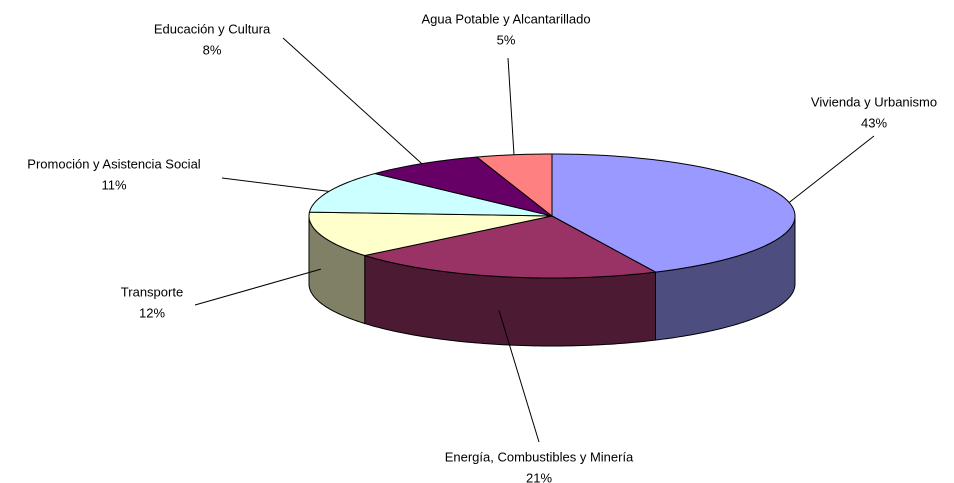  Describe the element at coordinates (539, 476) in the screenshot. I see `slice-value-label: 21%` at that location.